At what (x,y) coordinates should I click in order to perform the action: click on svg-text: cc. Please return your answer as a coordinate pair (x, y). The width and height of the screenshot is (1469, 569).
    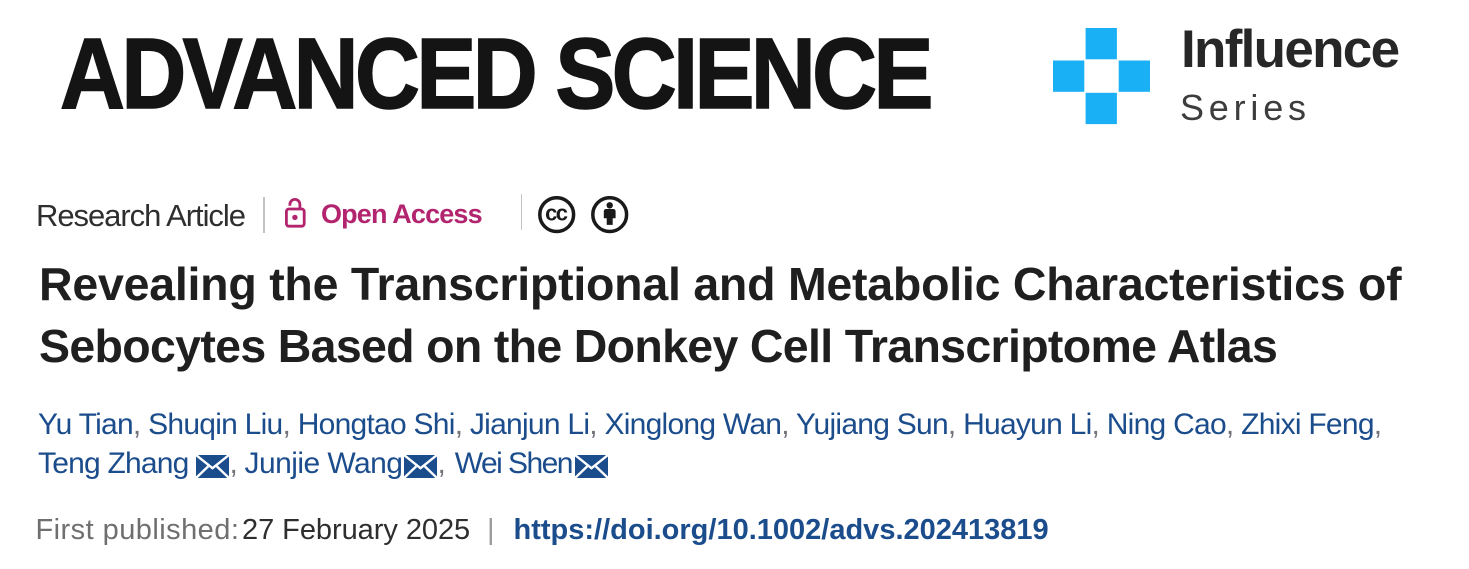
    Looking at the image, I should click on (556, 212).